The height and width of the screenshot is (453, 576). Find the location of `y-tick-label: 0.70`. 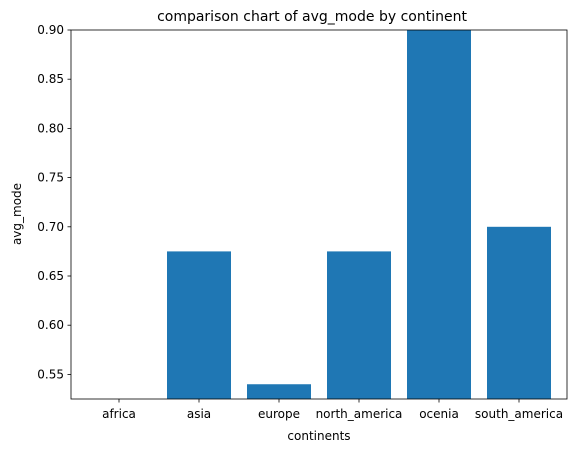

y-tick-label: 0.70 is located at coordinates (50, 227).